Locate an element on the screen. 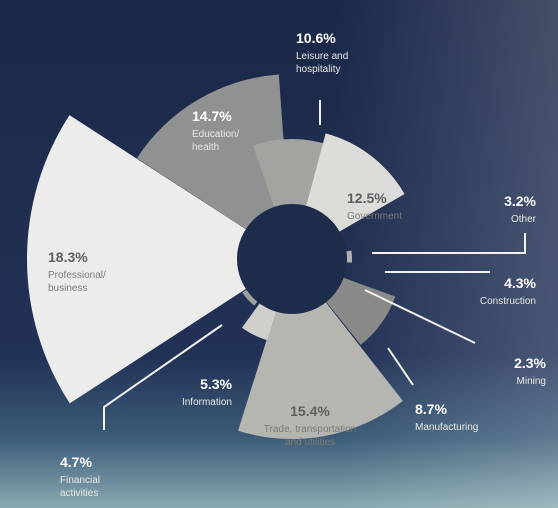 Image resolution: width=558 pixels, height=508 pixels. category-label-trade-transportation-and-utilities: Trade, transportation is located at coordinates (310, 429).